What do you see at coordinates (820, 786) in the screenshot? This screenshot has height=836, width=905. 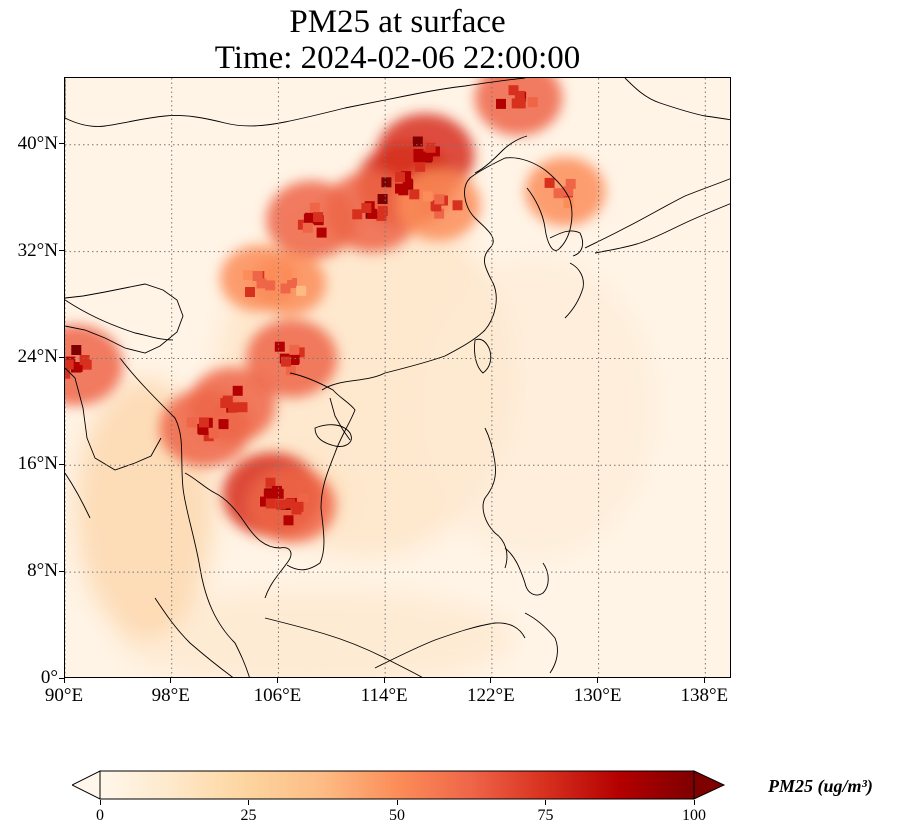 I see `colorbar-label: PM25 (ug/m³)` at bounding box center [820, 786].